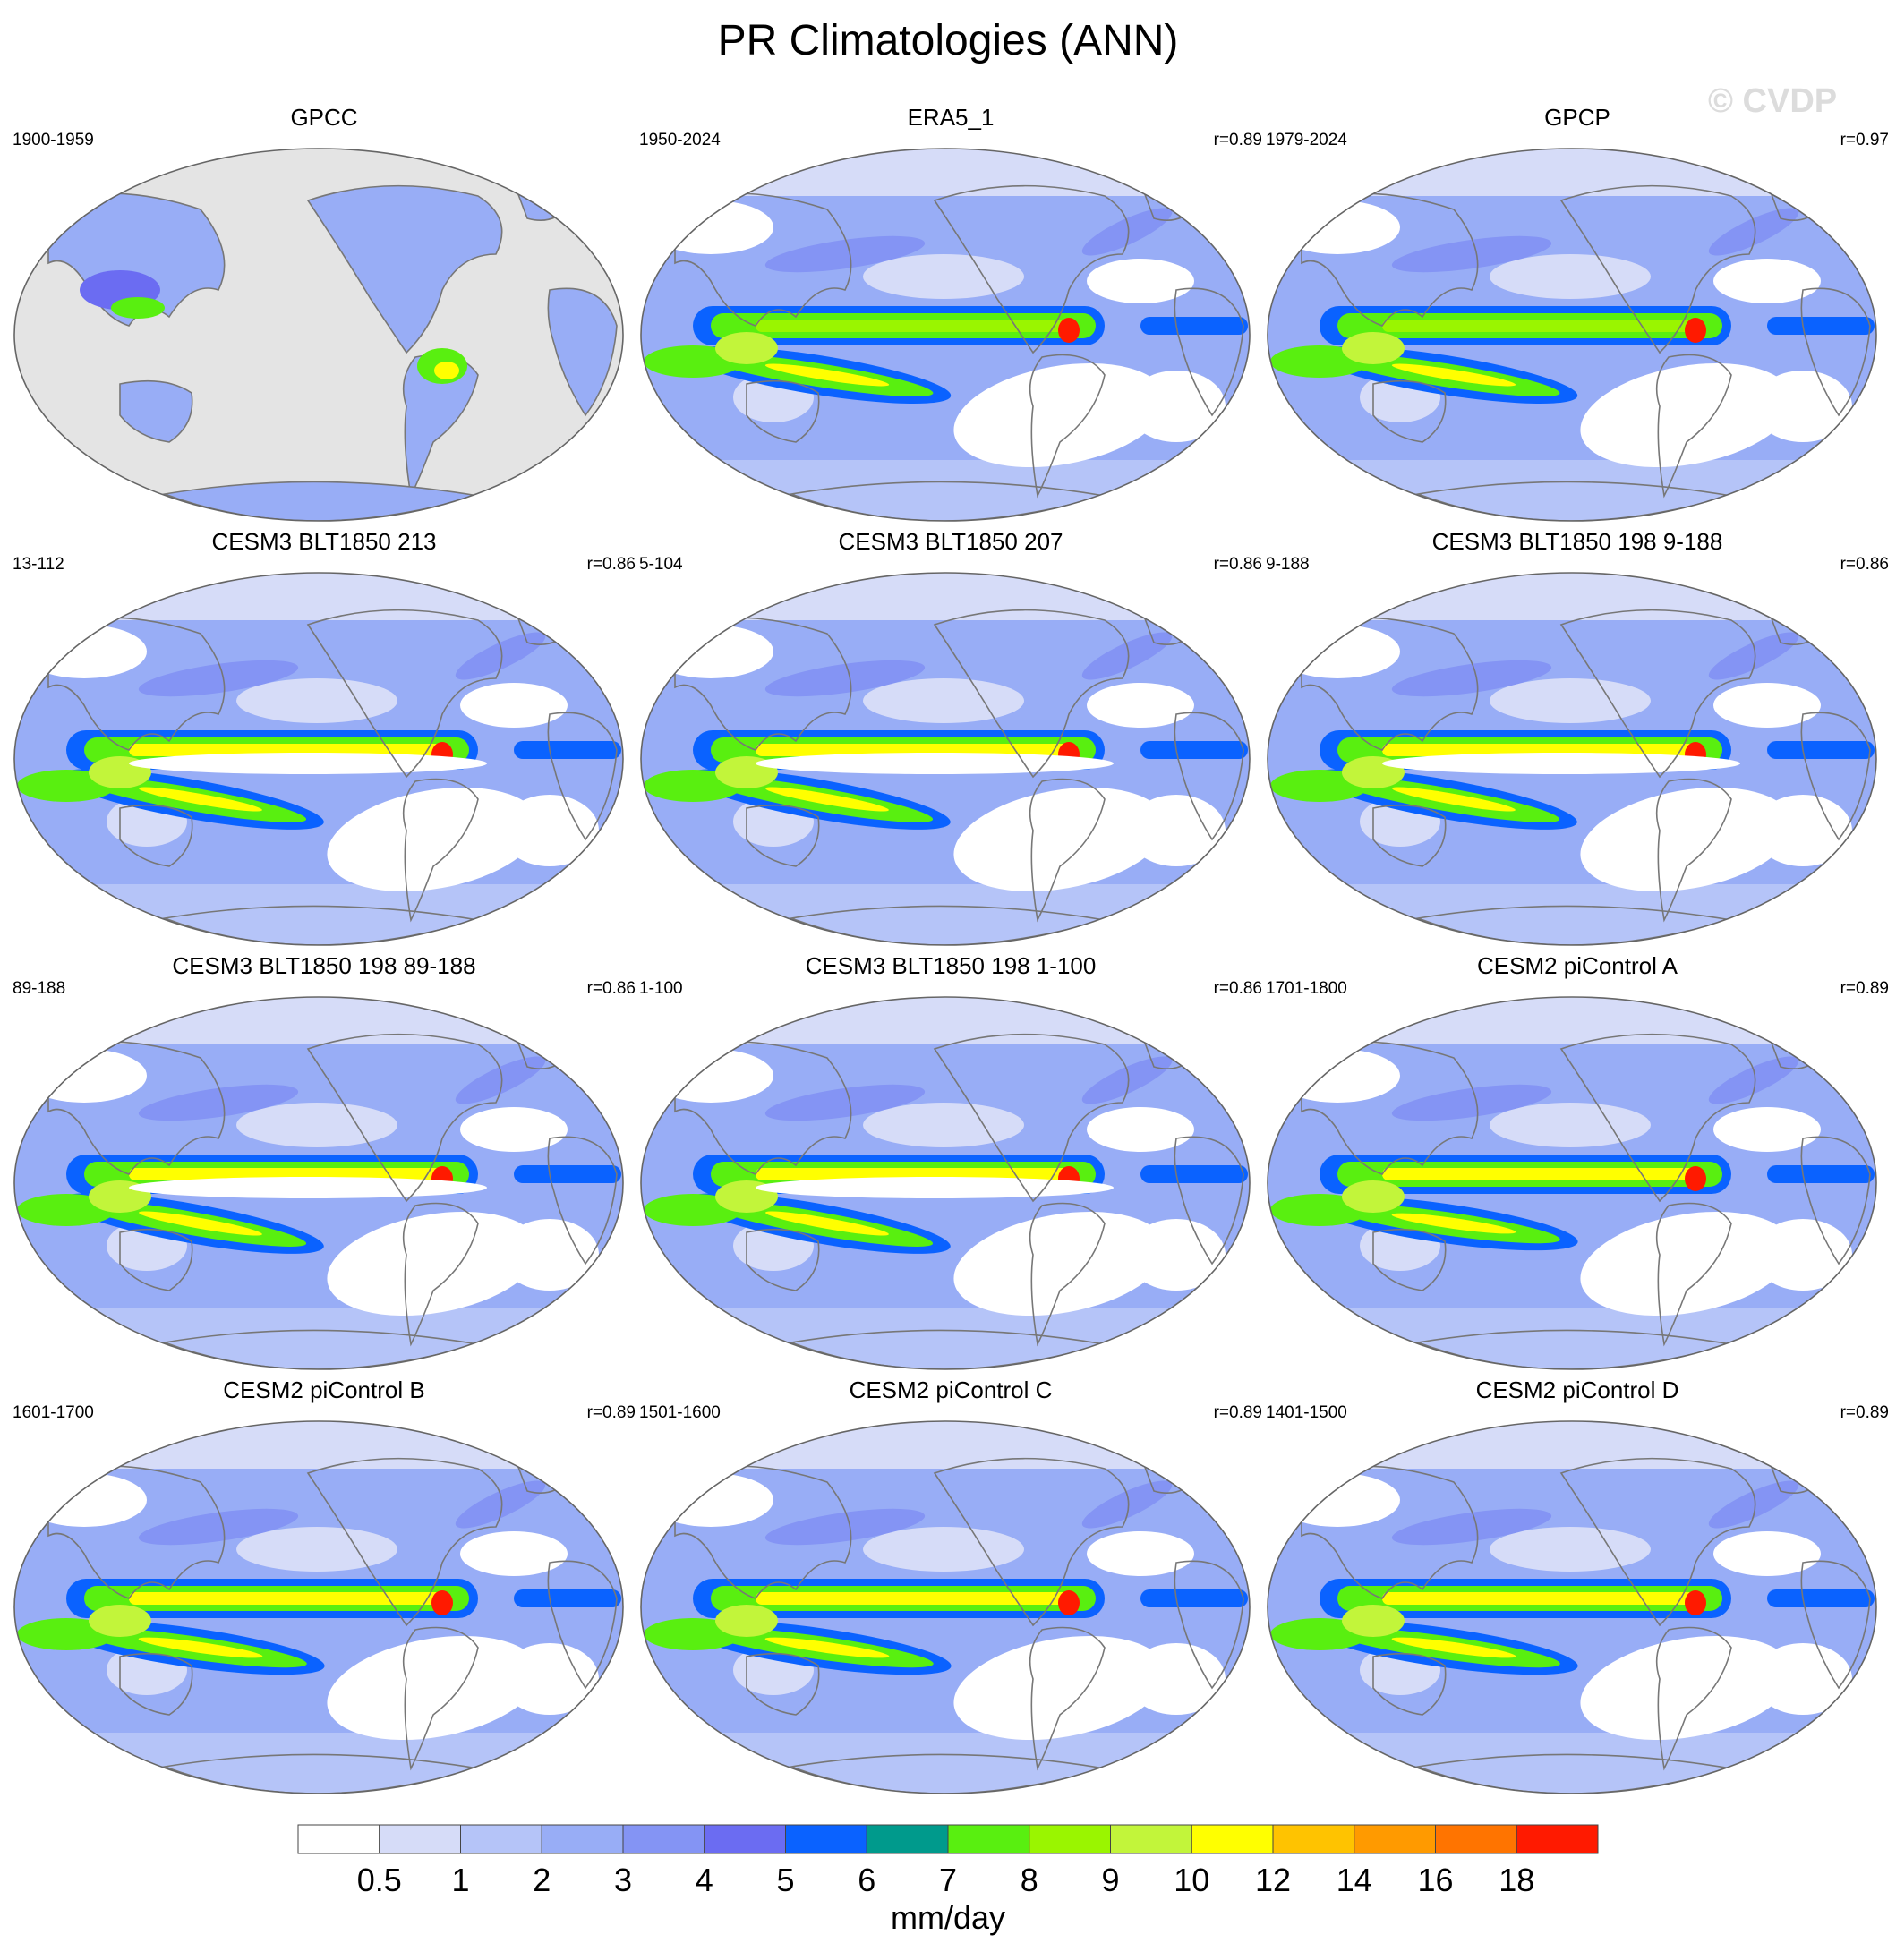 Image resolution: width=1896 pixels, height=1960 pixels. I want to click on map-panel: CESM3 BLT1850 213 13-112 r=0.86, so click(324, 739).